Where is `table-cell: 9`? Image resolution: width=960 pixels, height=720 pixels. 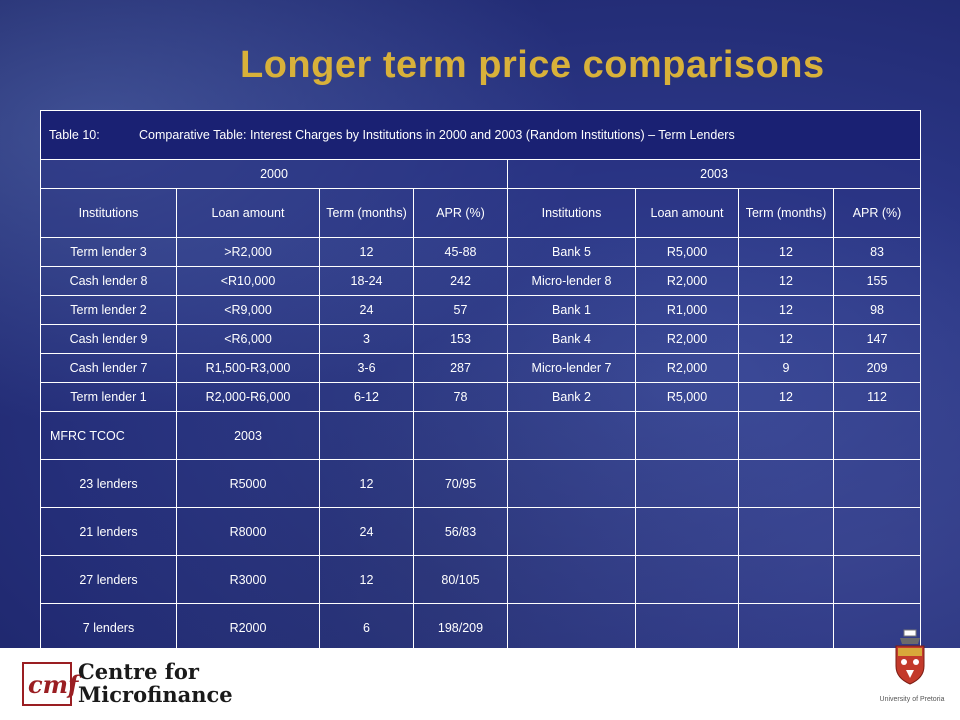
table-cell: 9 is located at coordinates (786, 368).